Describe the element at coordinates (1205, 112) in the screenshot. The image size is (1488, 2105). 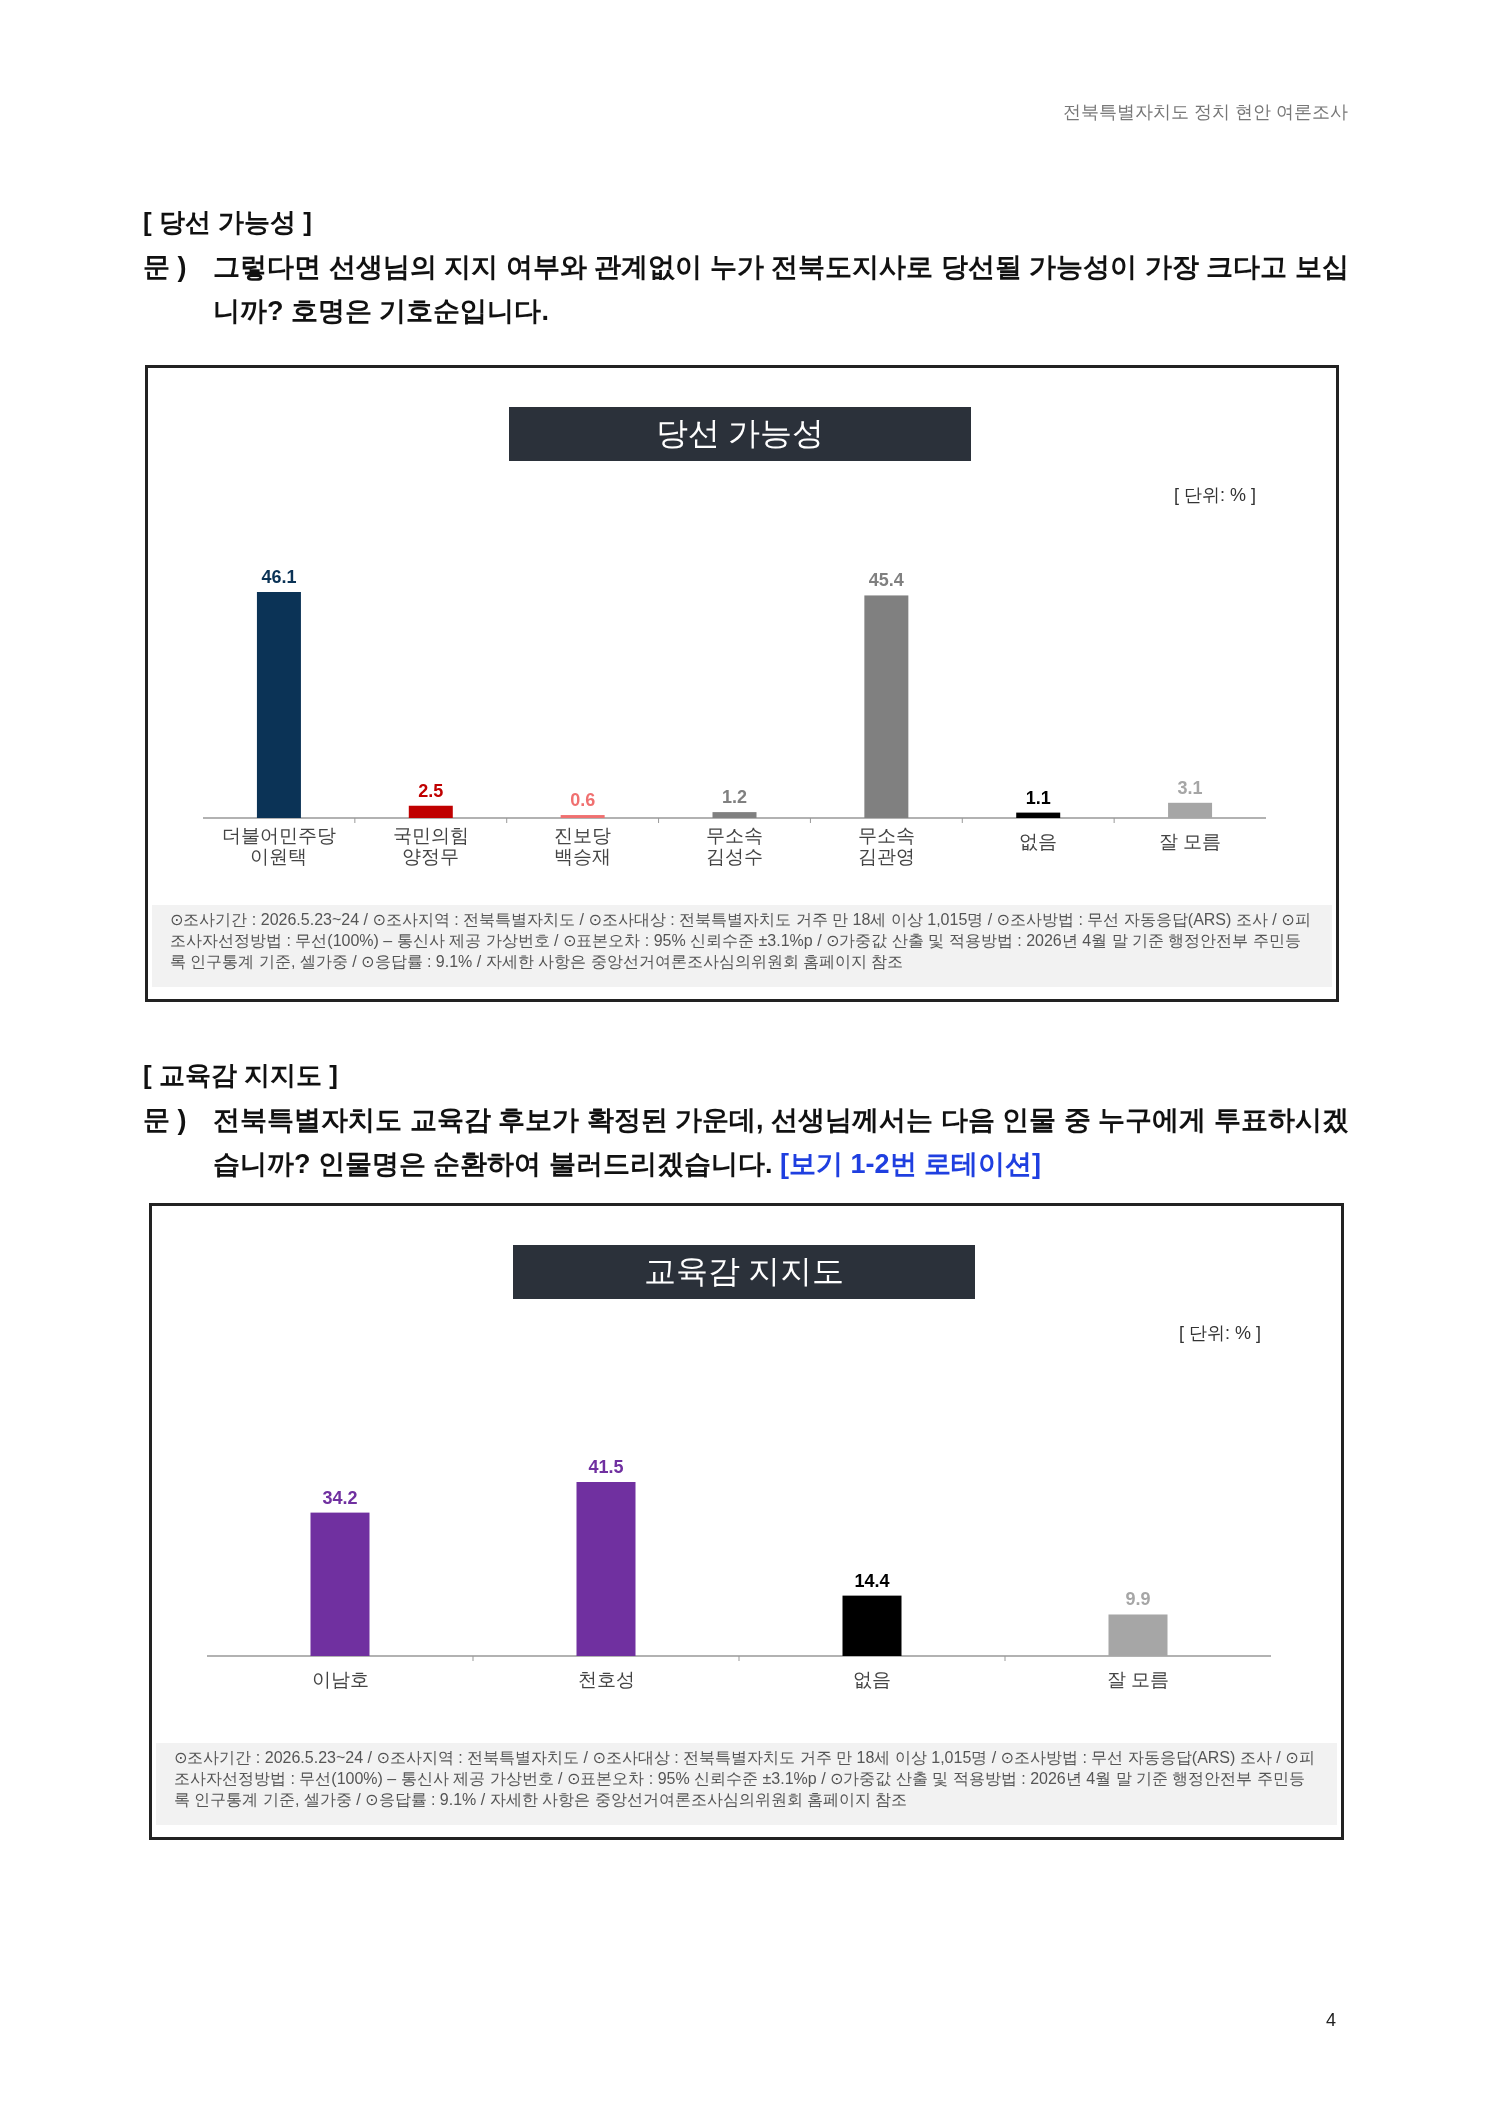
I see `text: 전북특별자치도 정치 현안 여론조사` at that location.